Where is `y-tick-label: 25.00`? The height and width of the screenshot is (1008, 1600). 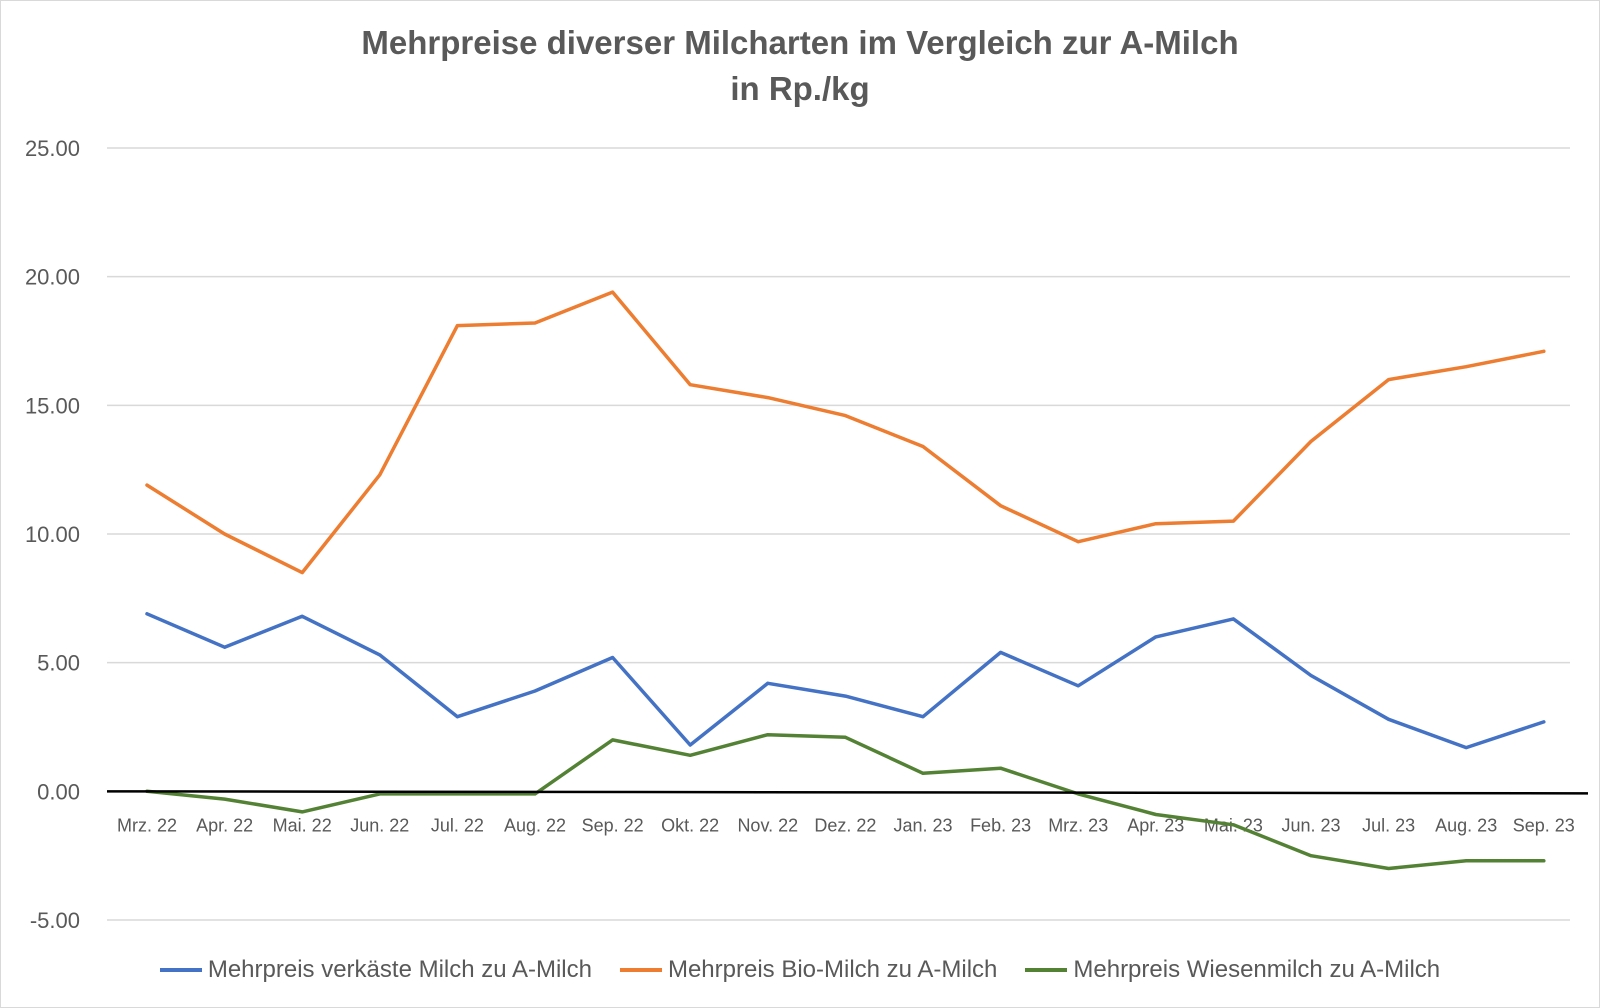
y-tick-label: 25.00 is located at coordinates (52, 148).